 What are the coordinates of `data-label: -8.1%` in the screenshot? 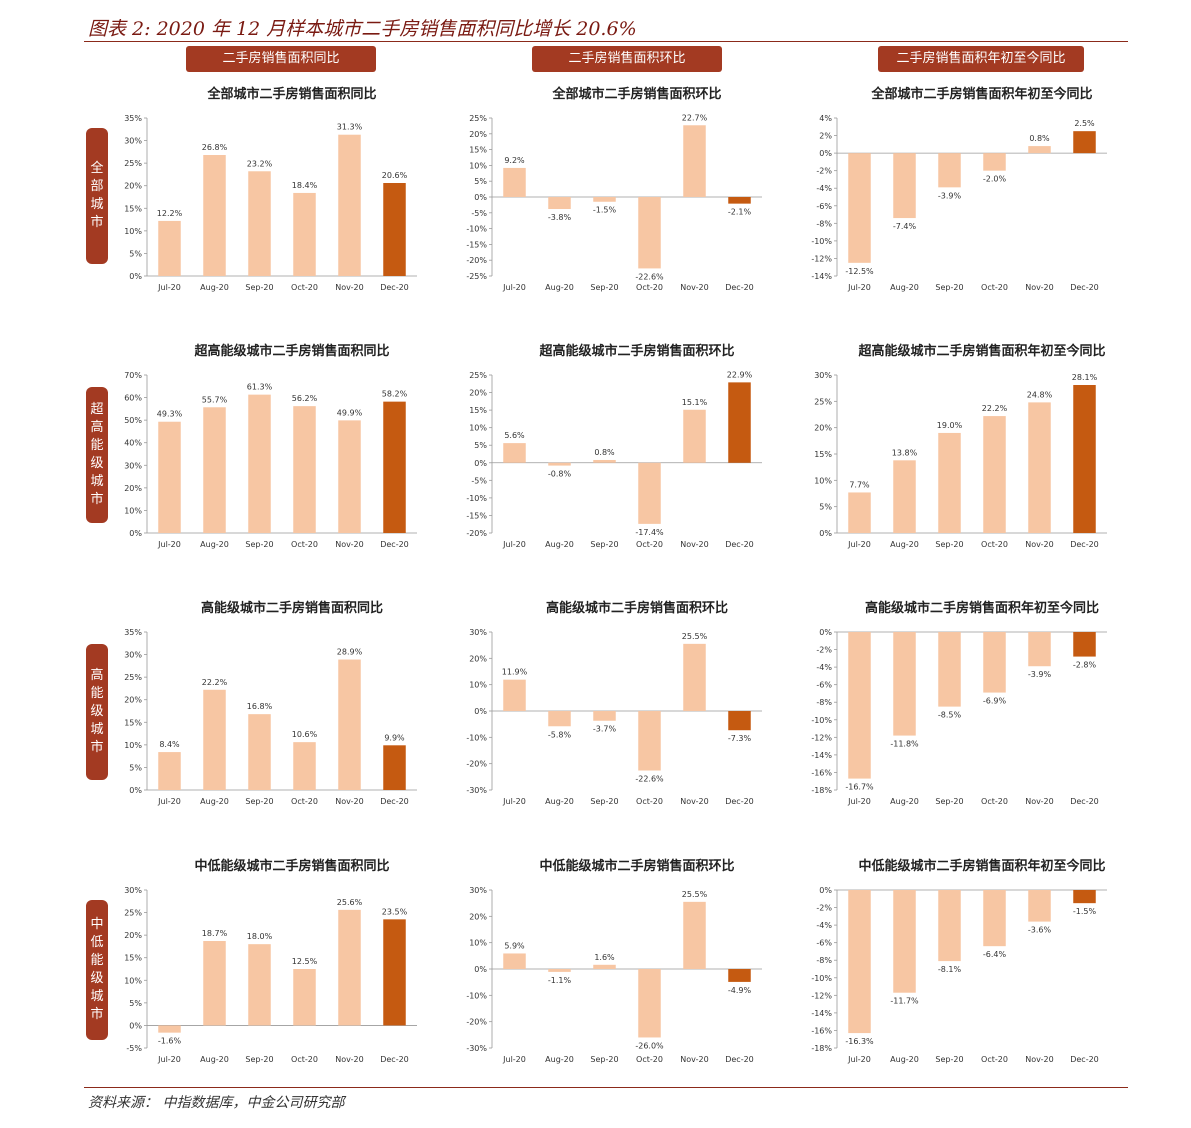 It's located at (950, 969).